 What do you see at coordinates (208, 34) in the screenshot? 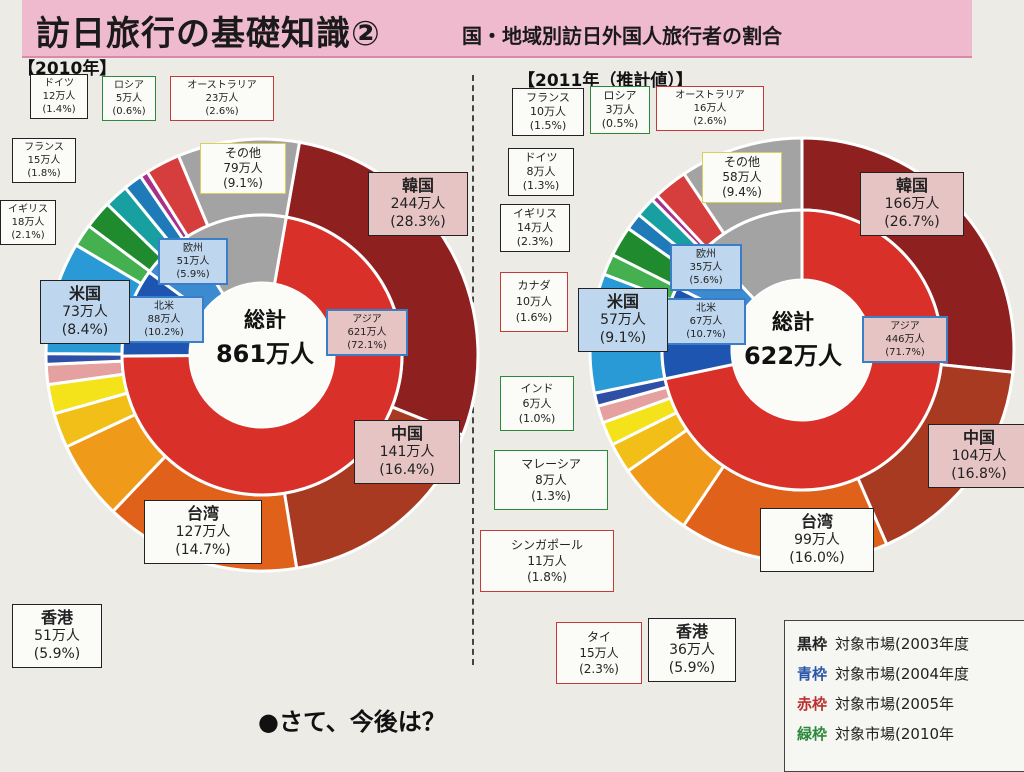
I see `page-title: 訪日旅行の基礎知識②` at bounding box center [208, 34].